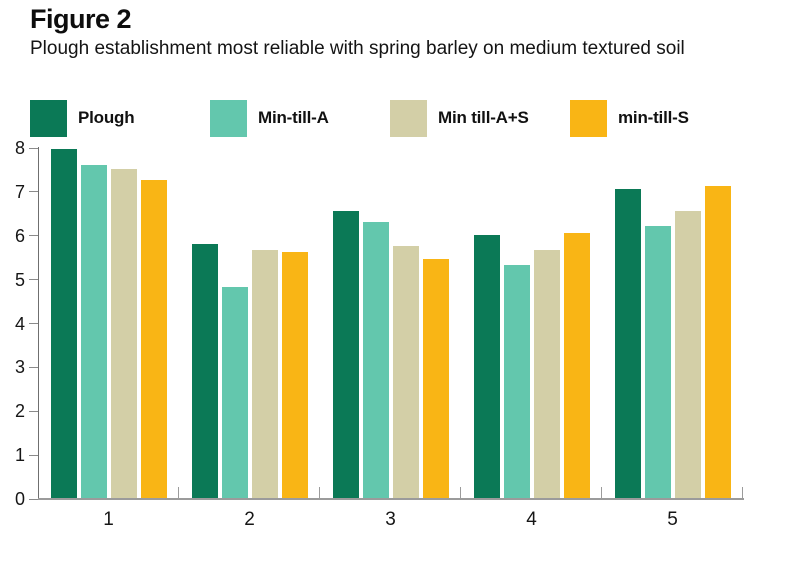  I want to click on bar-plough-cat4, so click(487, 366).